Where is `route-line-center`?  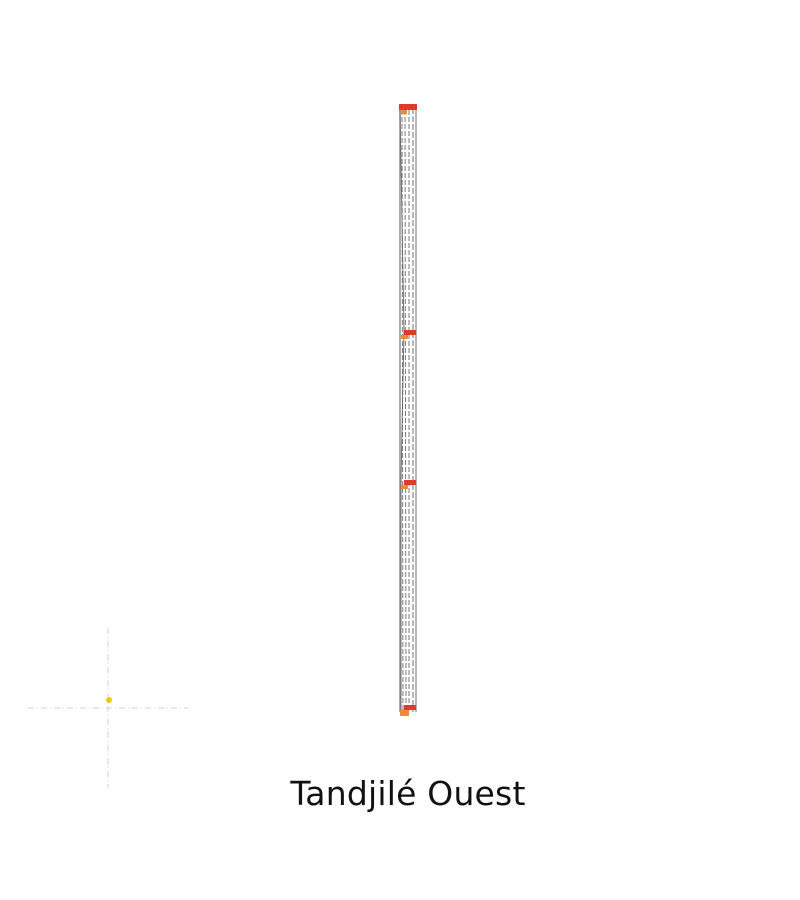 route-line-center is located at coordinates (405, 411).